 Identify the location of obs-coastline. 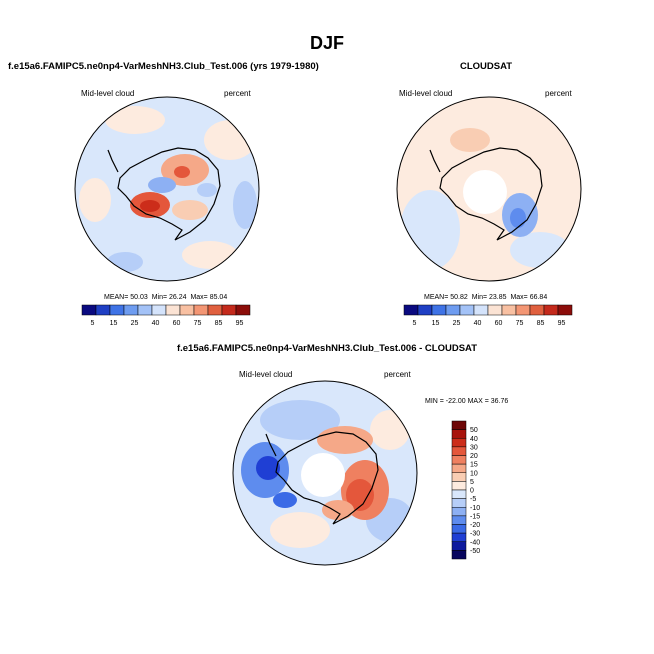
(491, 194).